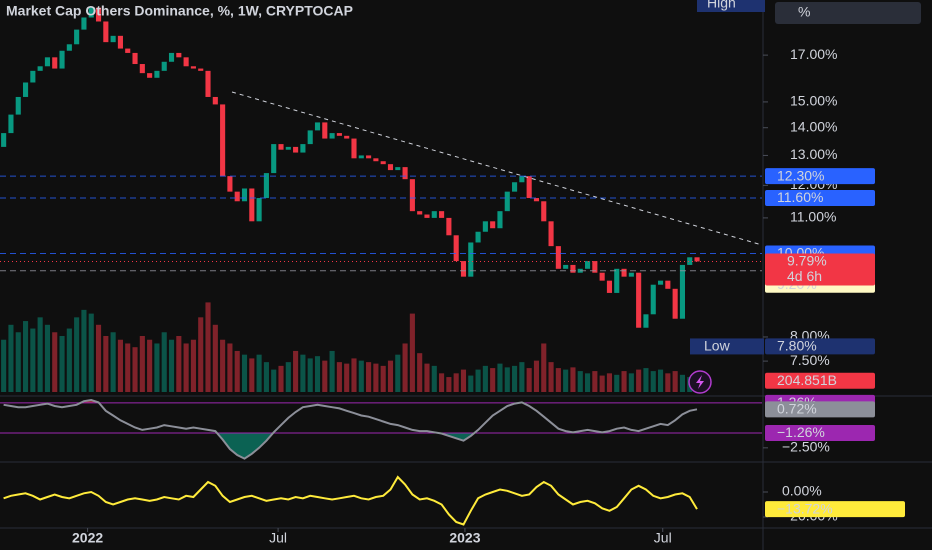 This screenshot has width=932, height=550. I want to click on volume-badge, so click(820, 380).